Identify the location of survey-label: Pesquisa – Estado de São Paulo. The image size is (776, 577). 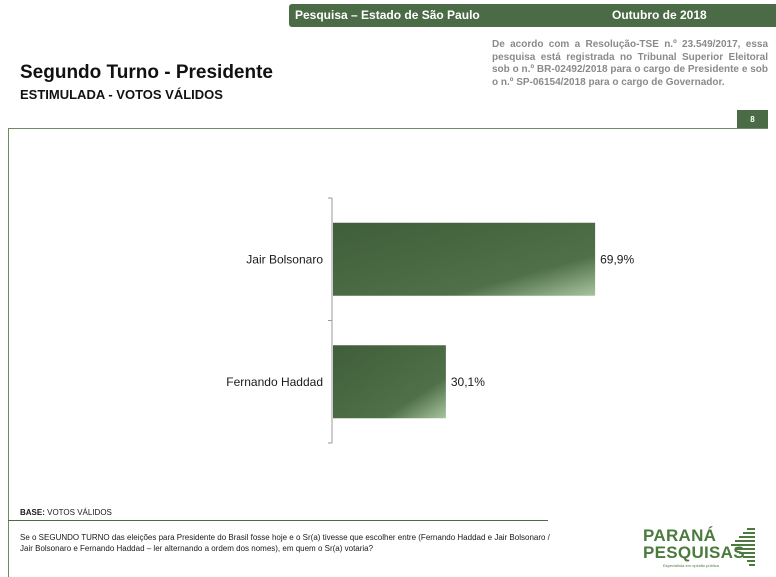
(387, 15).